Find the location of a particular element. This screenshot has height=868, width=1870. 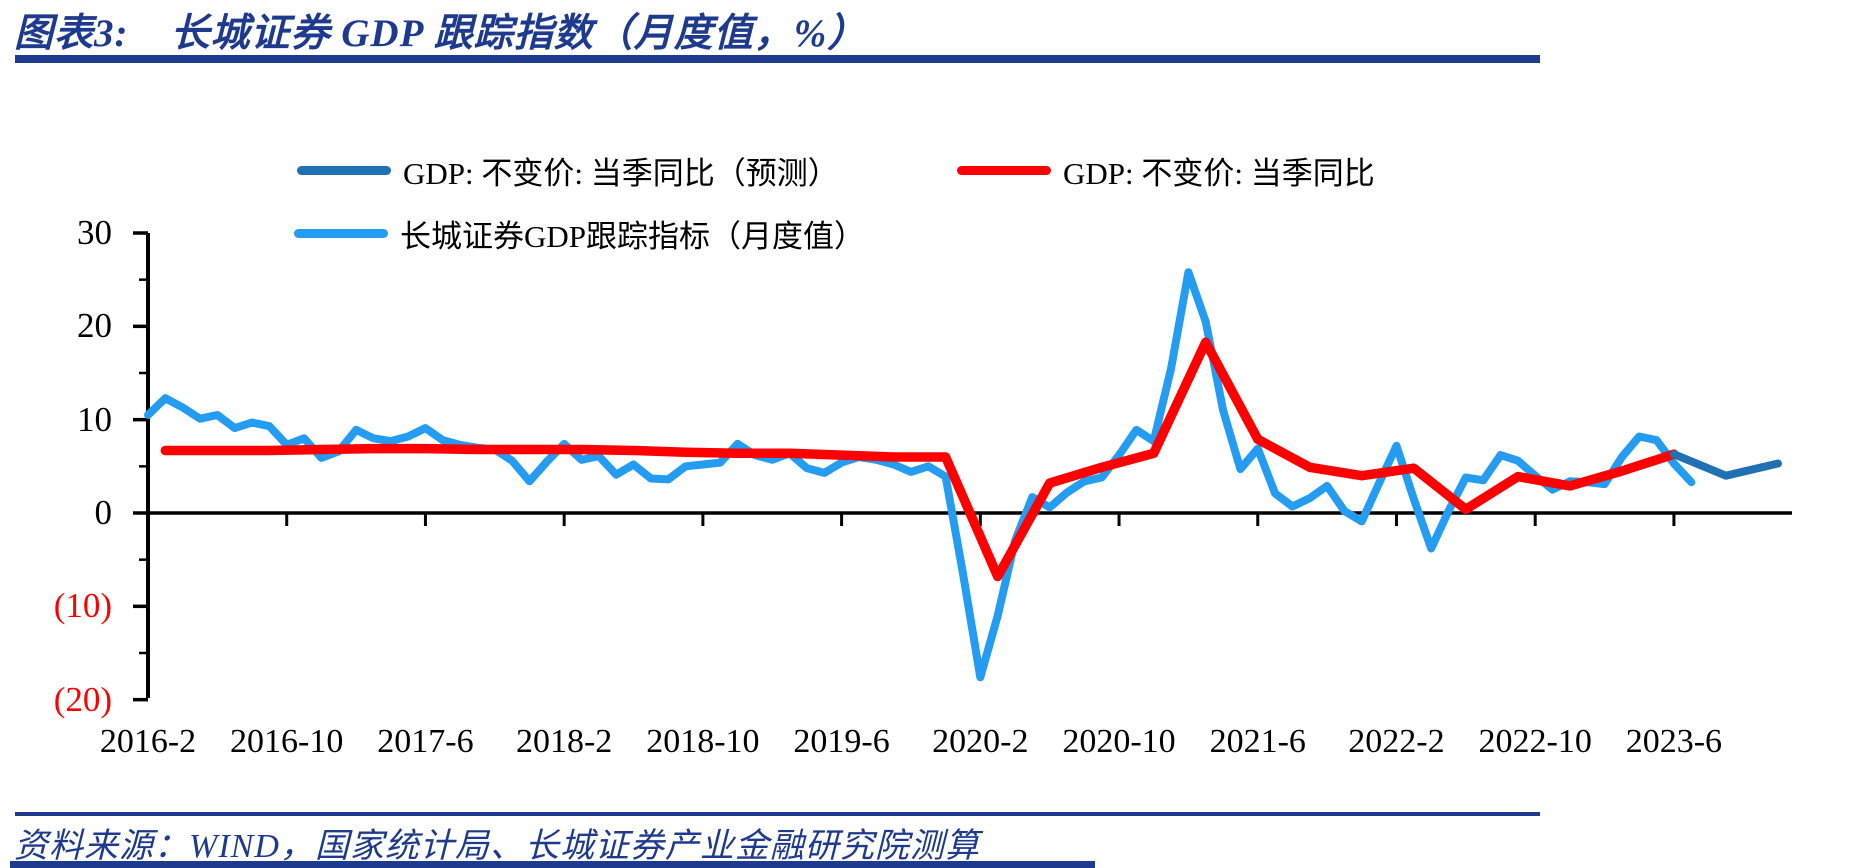

legend-item-forecast: GDP: 不变价: 当季同比（预测） is located at coordinates (568, 170).